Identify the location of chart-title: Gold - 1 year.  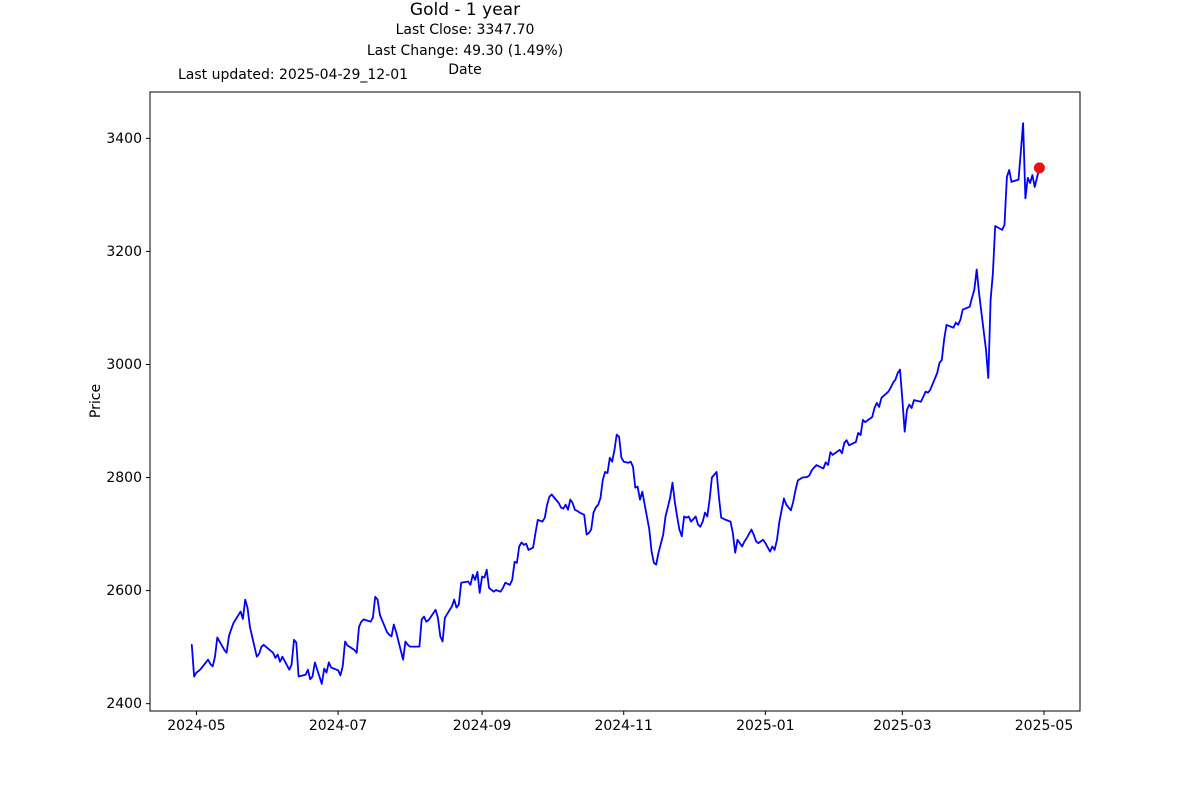
(465, 10).